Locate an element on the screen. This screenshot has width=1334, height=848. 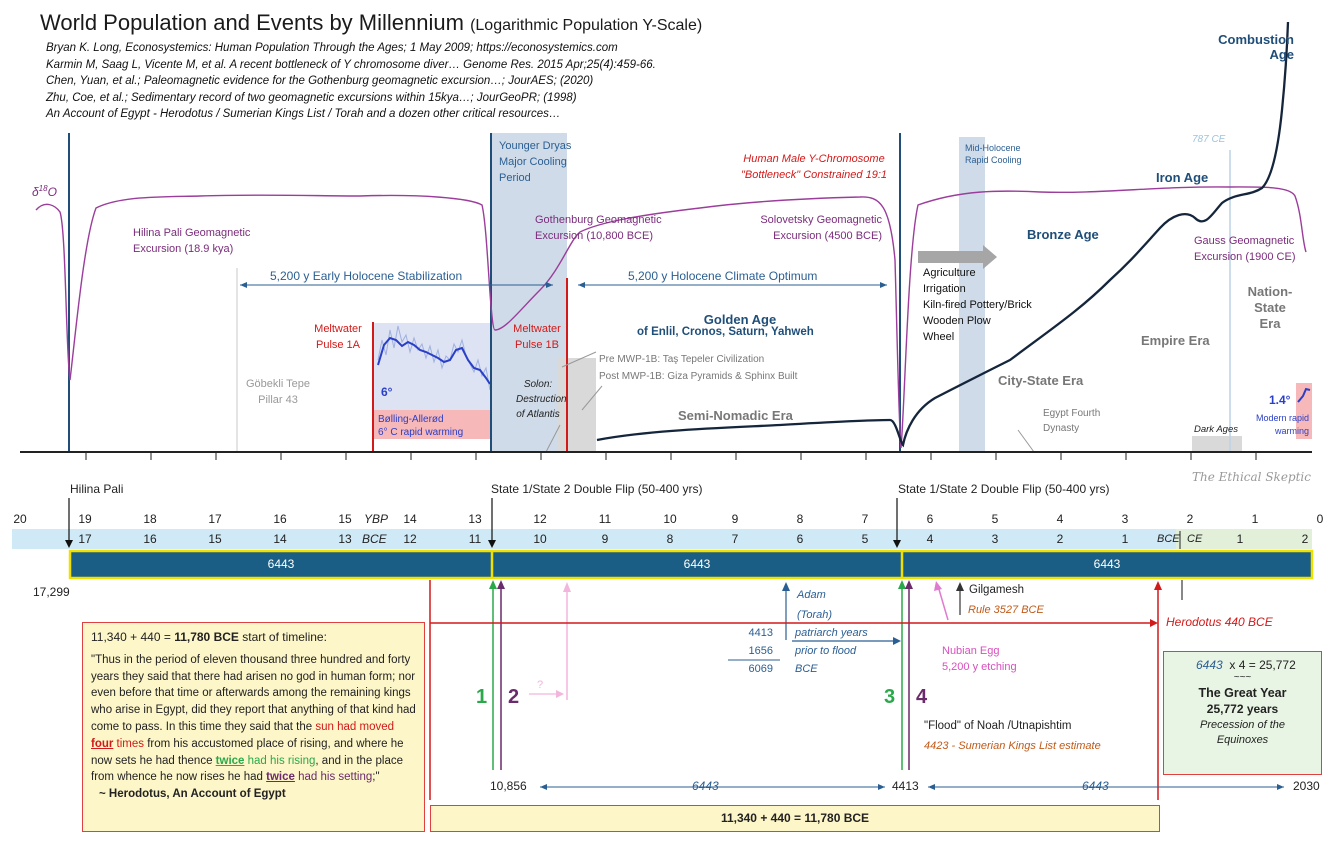
ybp-tick: 19 is located at coordinates (85, 519).